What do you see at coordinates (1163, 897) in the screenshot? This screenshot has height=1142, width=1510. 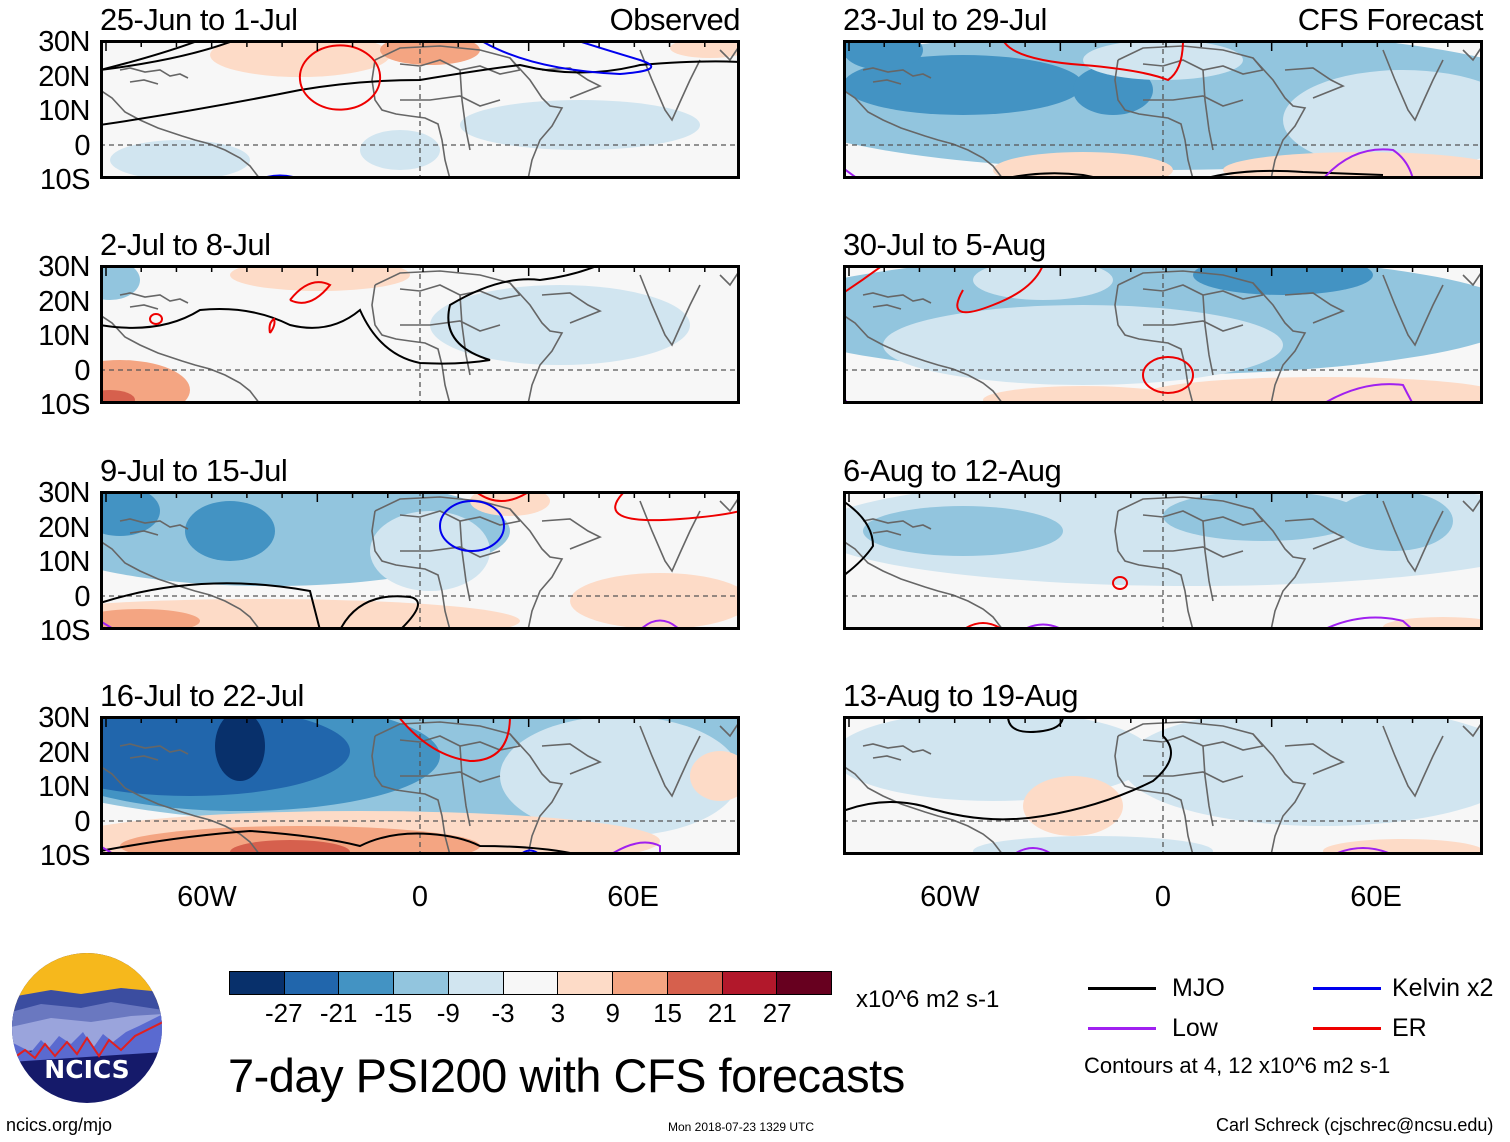 I see `lon-tick-label: 0` at bounding box center [1163, 897].